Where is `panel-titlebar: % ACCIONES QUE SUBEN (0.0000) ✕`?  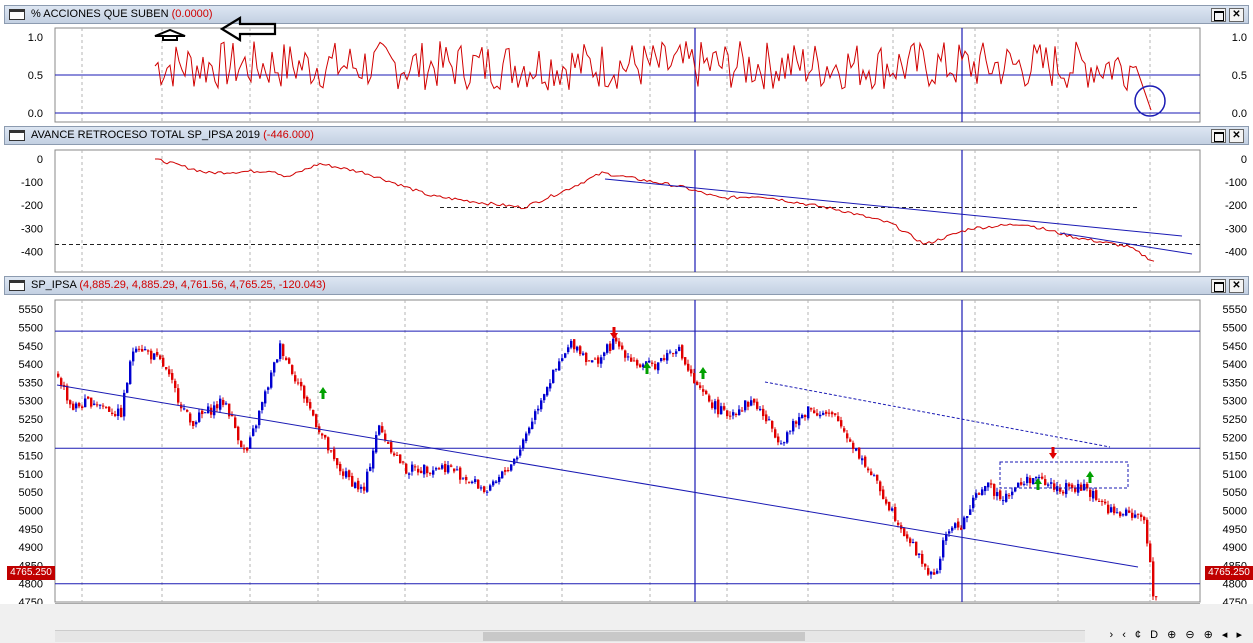
panel-titlebar: % ACCIONES QUE SUBEN (0.0000) ✕ is located at coordinates (626, 14).